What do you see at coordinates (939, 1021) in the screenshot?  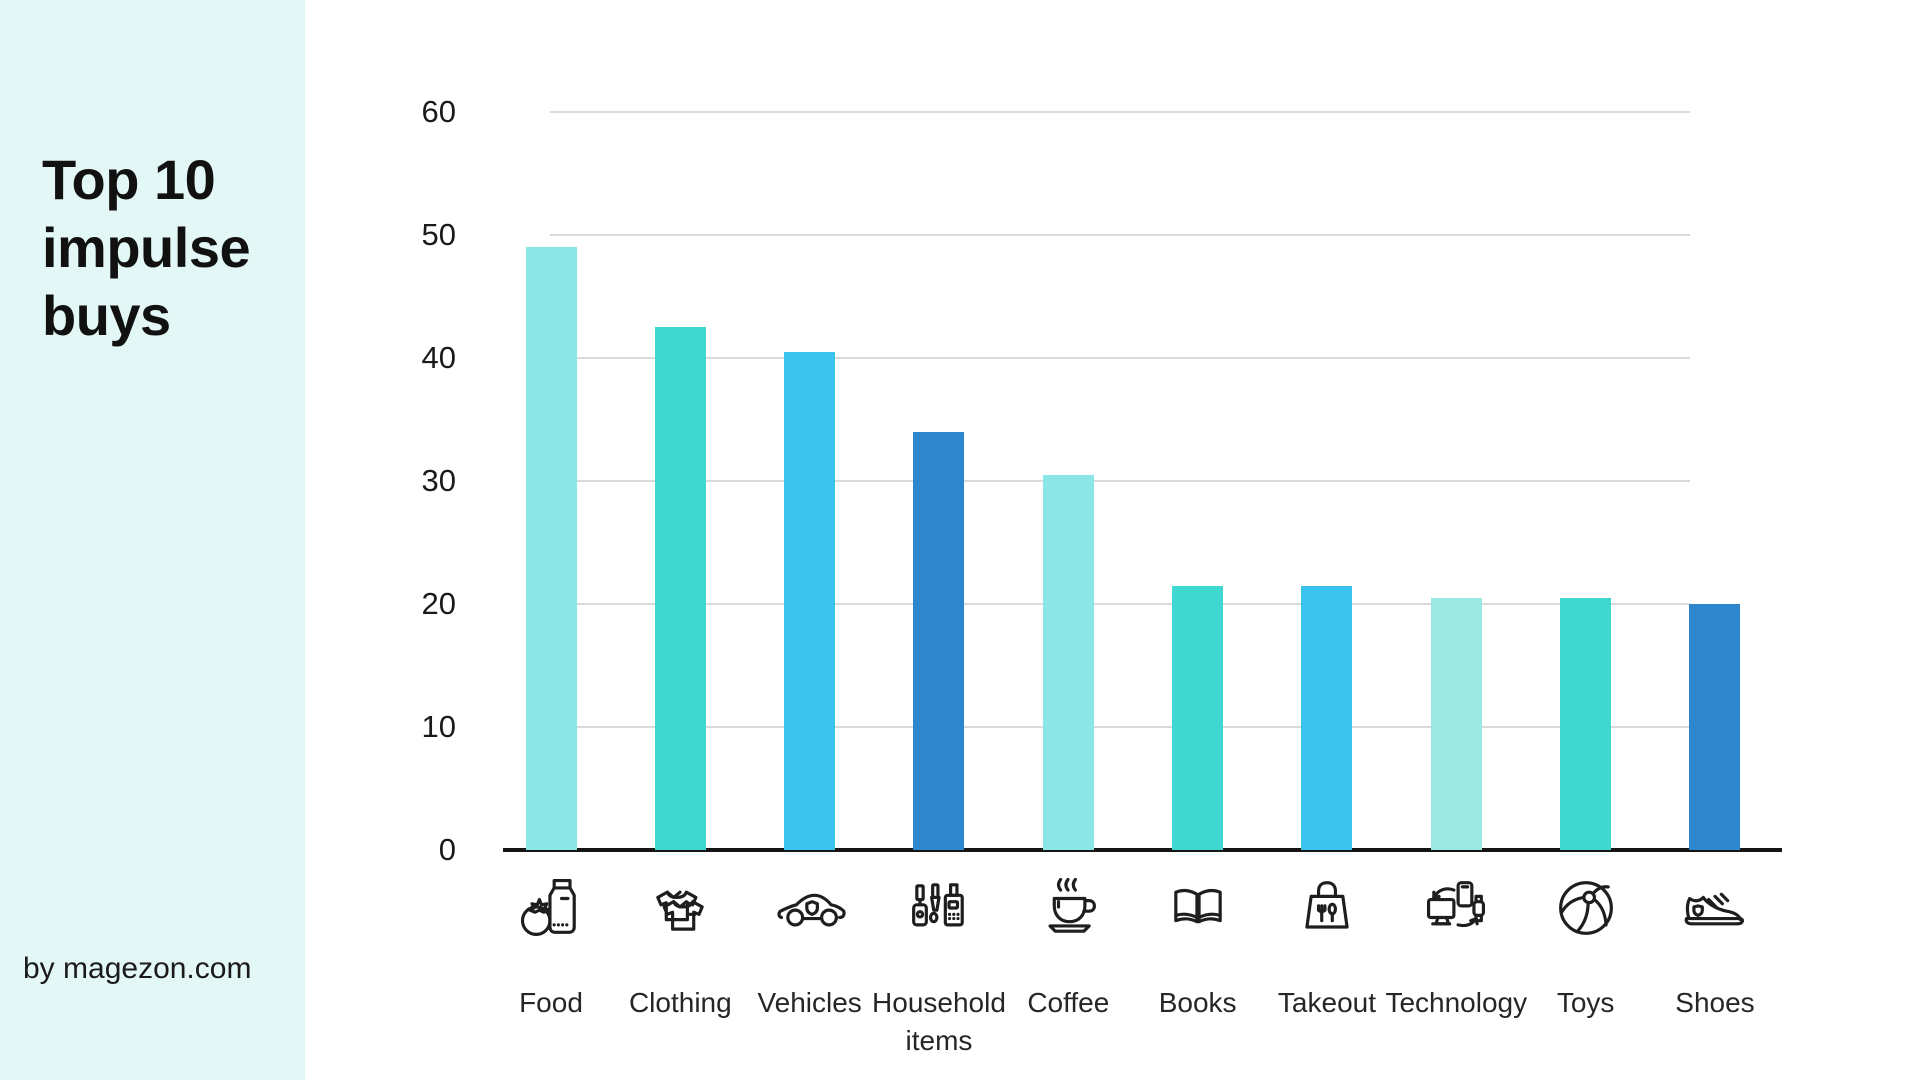 I see `category-label-household-items: Household items` at bounding box center [939, 1021].